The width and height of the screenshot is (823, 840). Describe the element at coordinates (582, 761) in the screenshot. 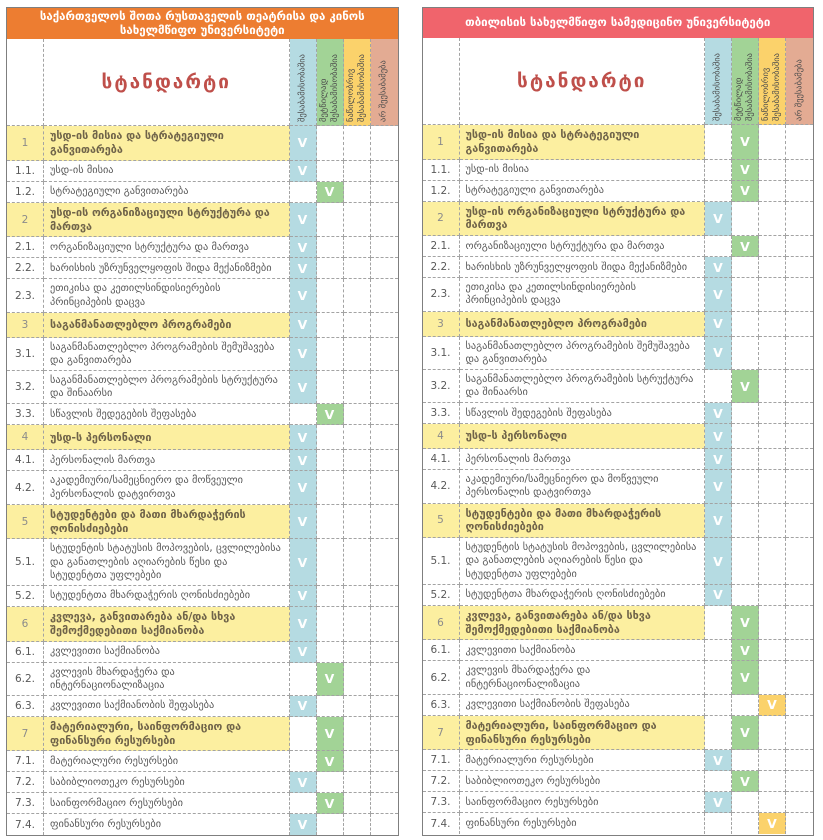

I see `substandard-title: მატერიალური რესურსები` at that location.